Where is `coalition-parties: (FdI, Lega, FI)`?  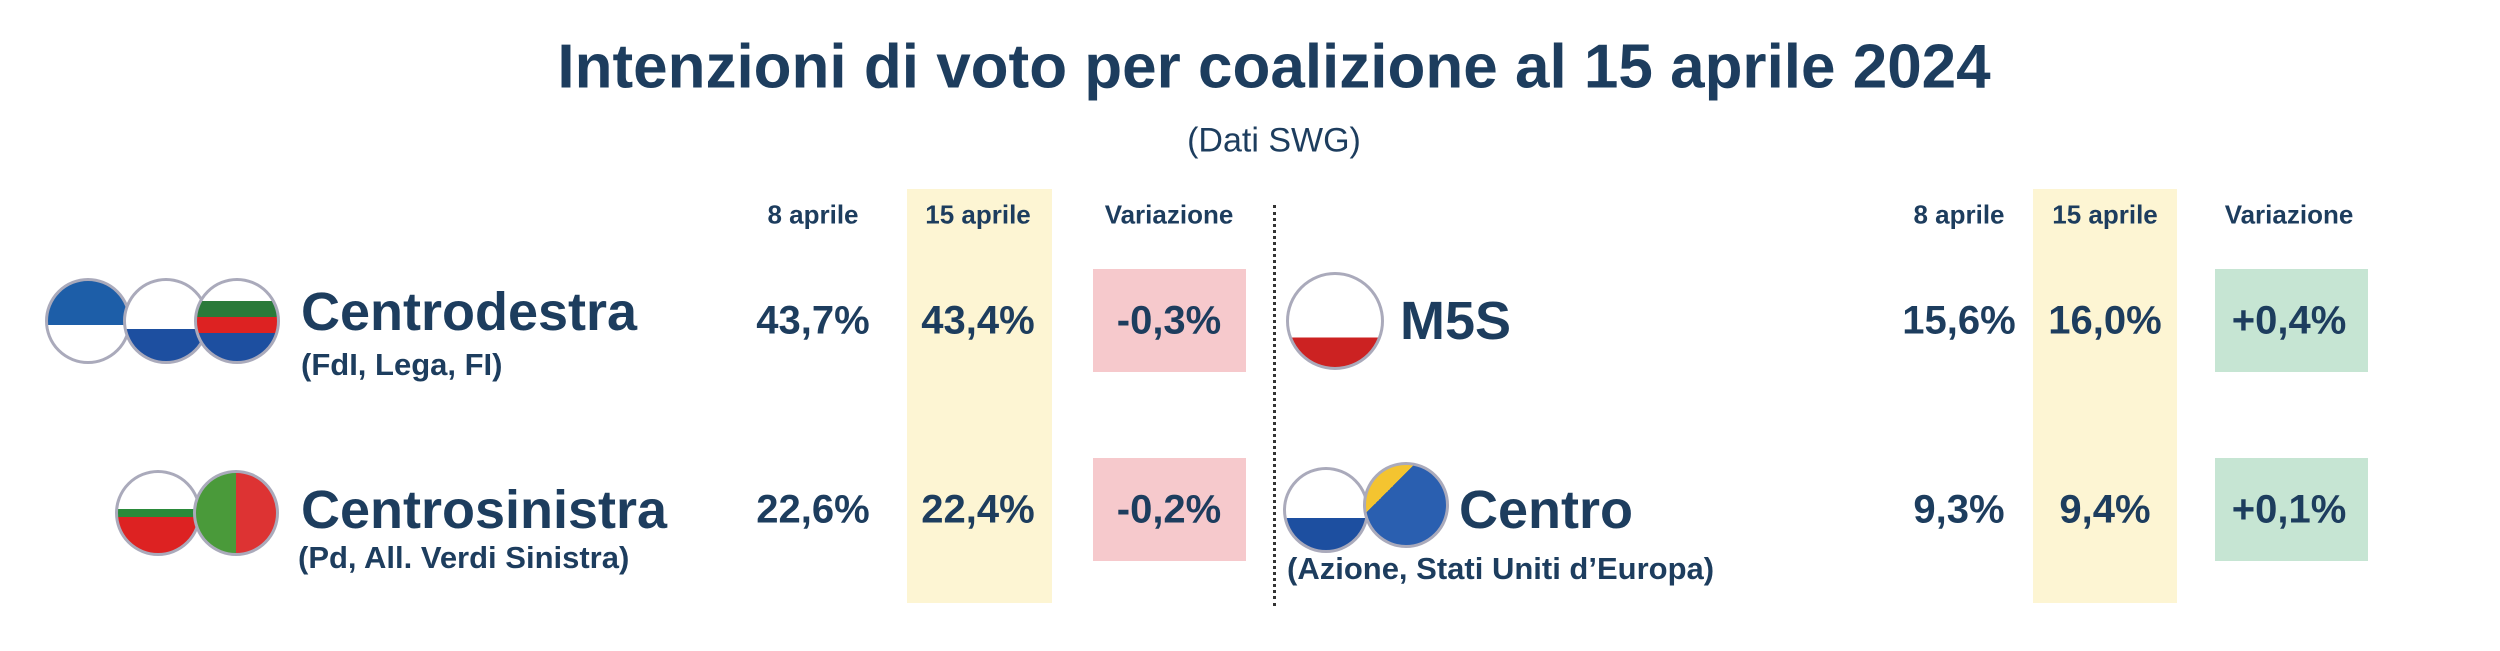 coalition-parties: (FdI, Lega, FI) is located at coordinates (402, 364).